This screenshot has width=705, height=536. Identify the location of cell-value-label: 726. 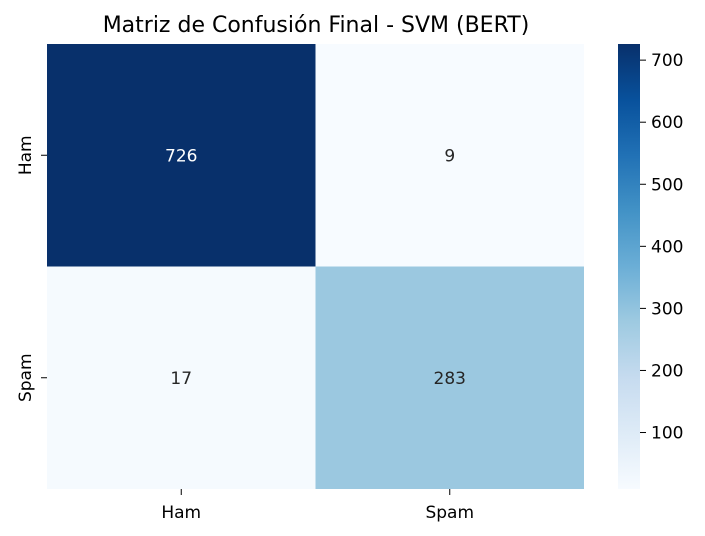
(181, 156).